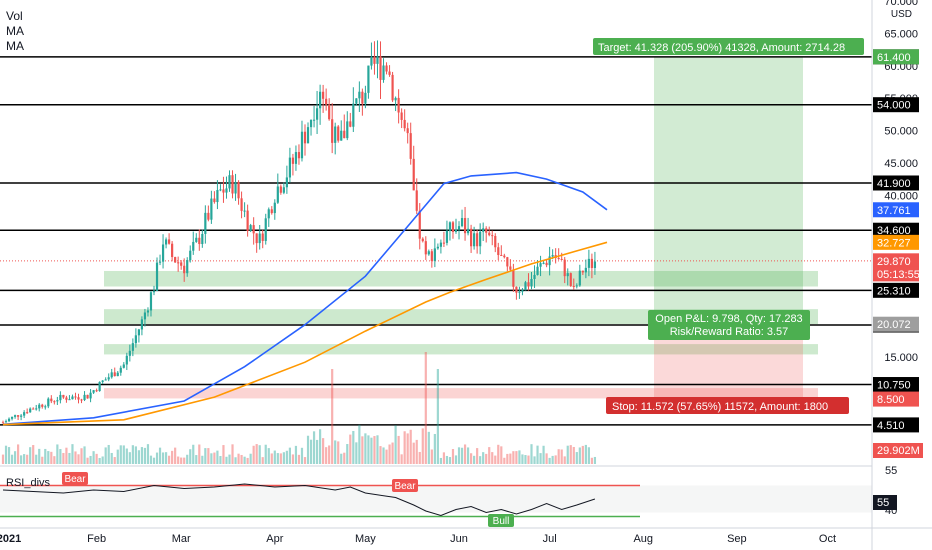  I want to click on stop-label-box, so click(727, 405).